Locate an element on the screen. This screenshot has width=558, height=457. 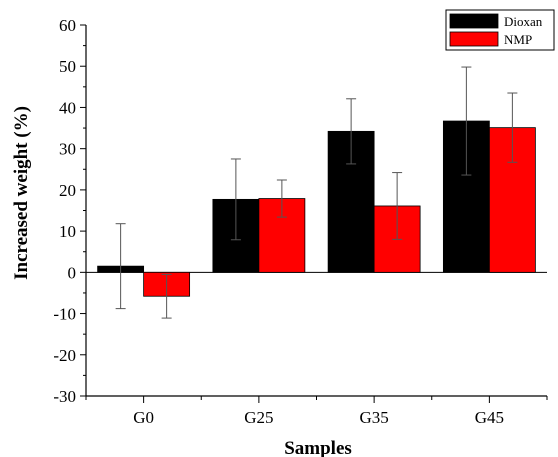
legend-label-dioxan: Dioxan is located at coordinates (523, 21).